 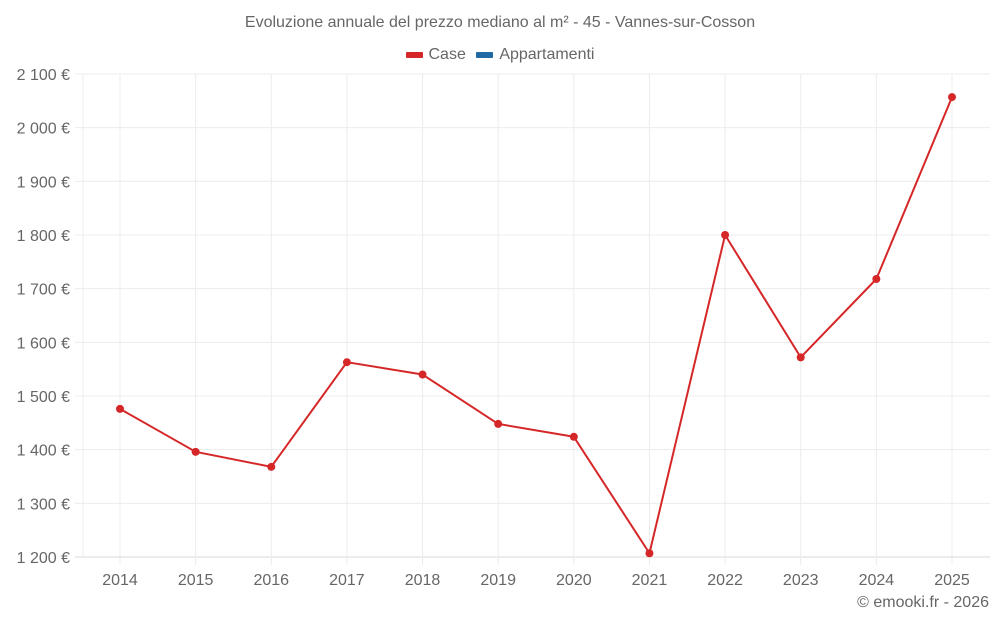 I want to click on legend-item-appartamenti: Appartamenti, so click(x=535, y=55).